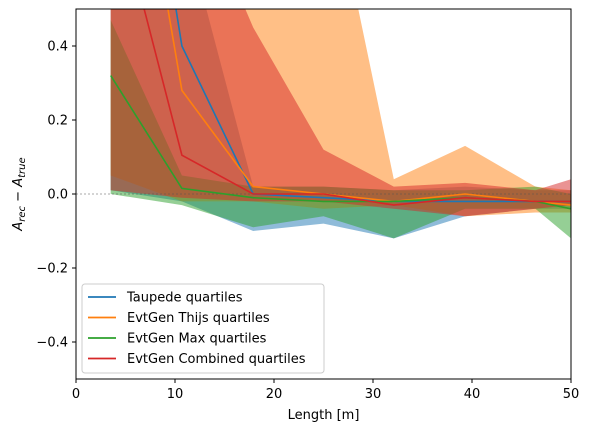  I want to click on legend-label-evtgen-max-quartiles: EvtGen Max quartiles, so click(197, 339).